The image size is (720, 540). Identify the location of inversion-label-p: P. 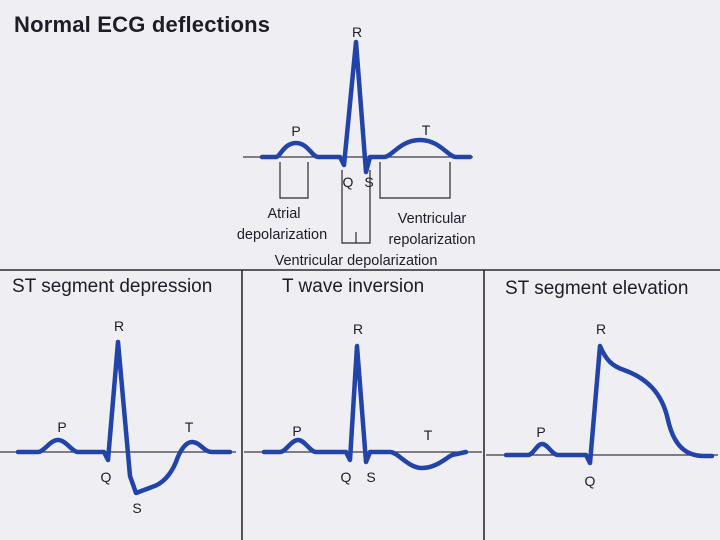
(296, 431).